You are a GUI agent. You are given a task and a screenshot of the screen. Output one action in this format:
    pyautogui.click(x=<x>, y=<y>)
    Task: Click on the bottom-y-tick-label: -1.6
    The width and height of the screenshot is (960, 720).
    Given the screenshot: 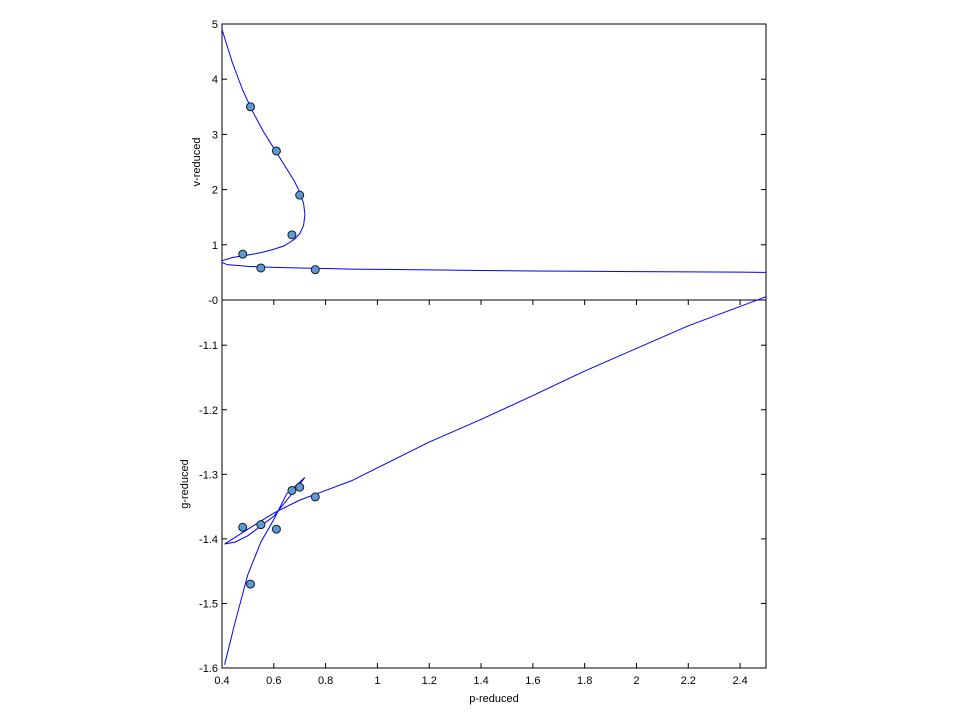 What is the action you would take?
    pyautogui.click(x=208, y=669)
    